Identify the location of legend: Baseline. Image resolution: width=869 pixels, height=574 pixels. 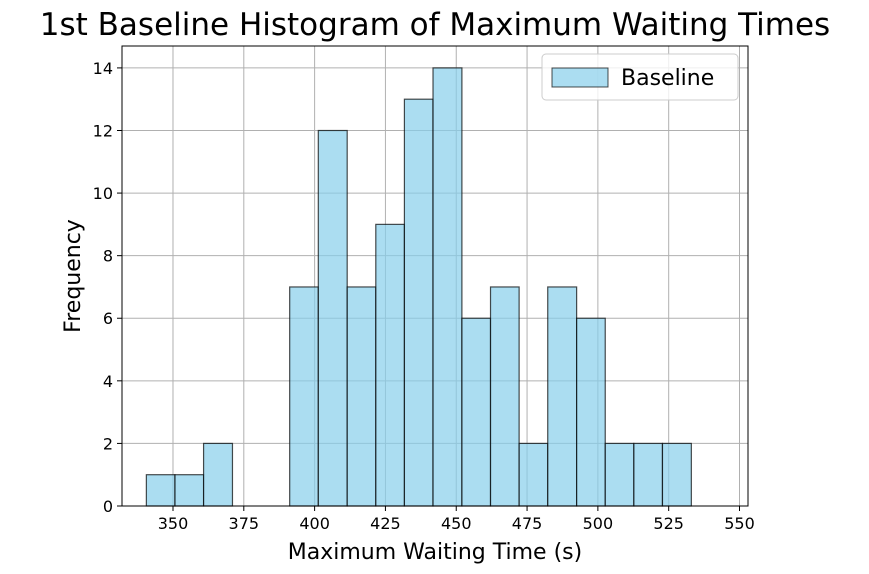
(640, 77).